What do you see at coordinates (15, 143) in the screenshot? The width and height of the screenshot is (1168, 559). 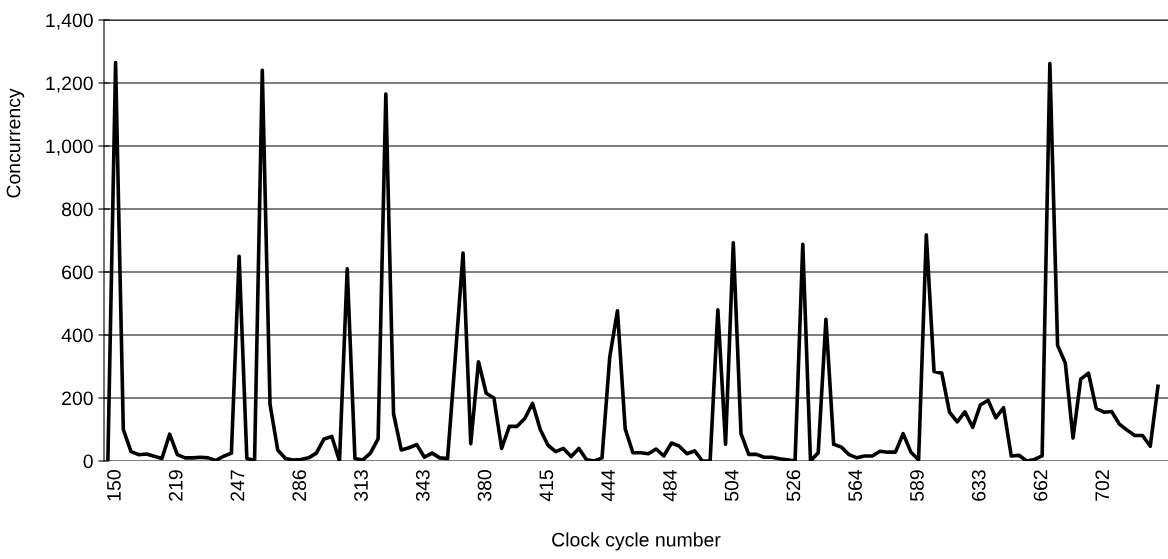 I see `y-axis-title: Concurrency` at bounding box center [15, 143].